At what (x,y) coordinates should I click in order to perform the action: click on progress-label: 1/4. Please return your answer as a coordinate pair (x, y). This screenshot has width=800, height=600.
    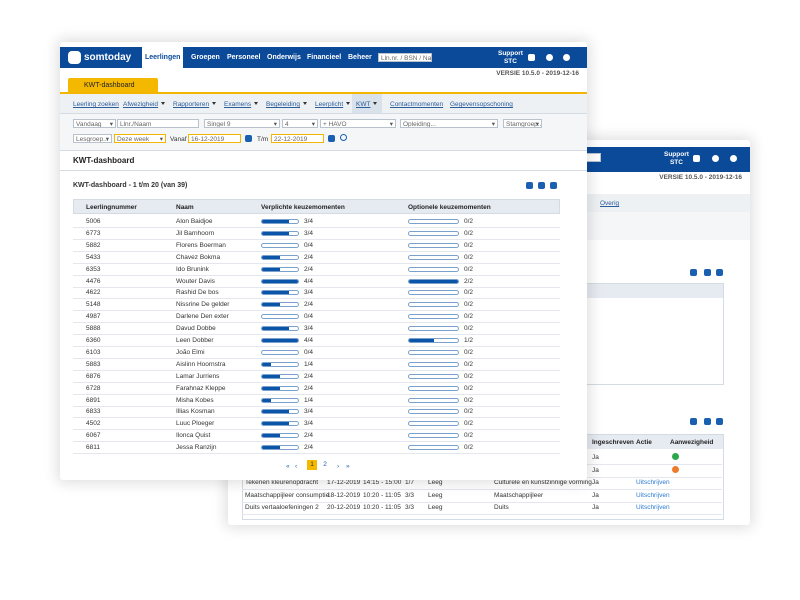
    Looking at the image, I should click on (309, 400).